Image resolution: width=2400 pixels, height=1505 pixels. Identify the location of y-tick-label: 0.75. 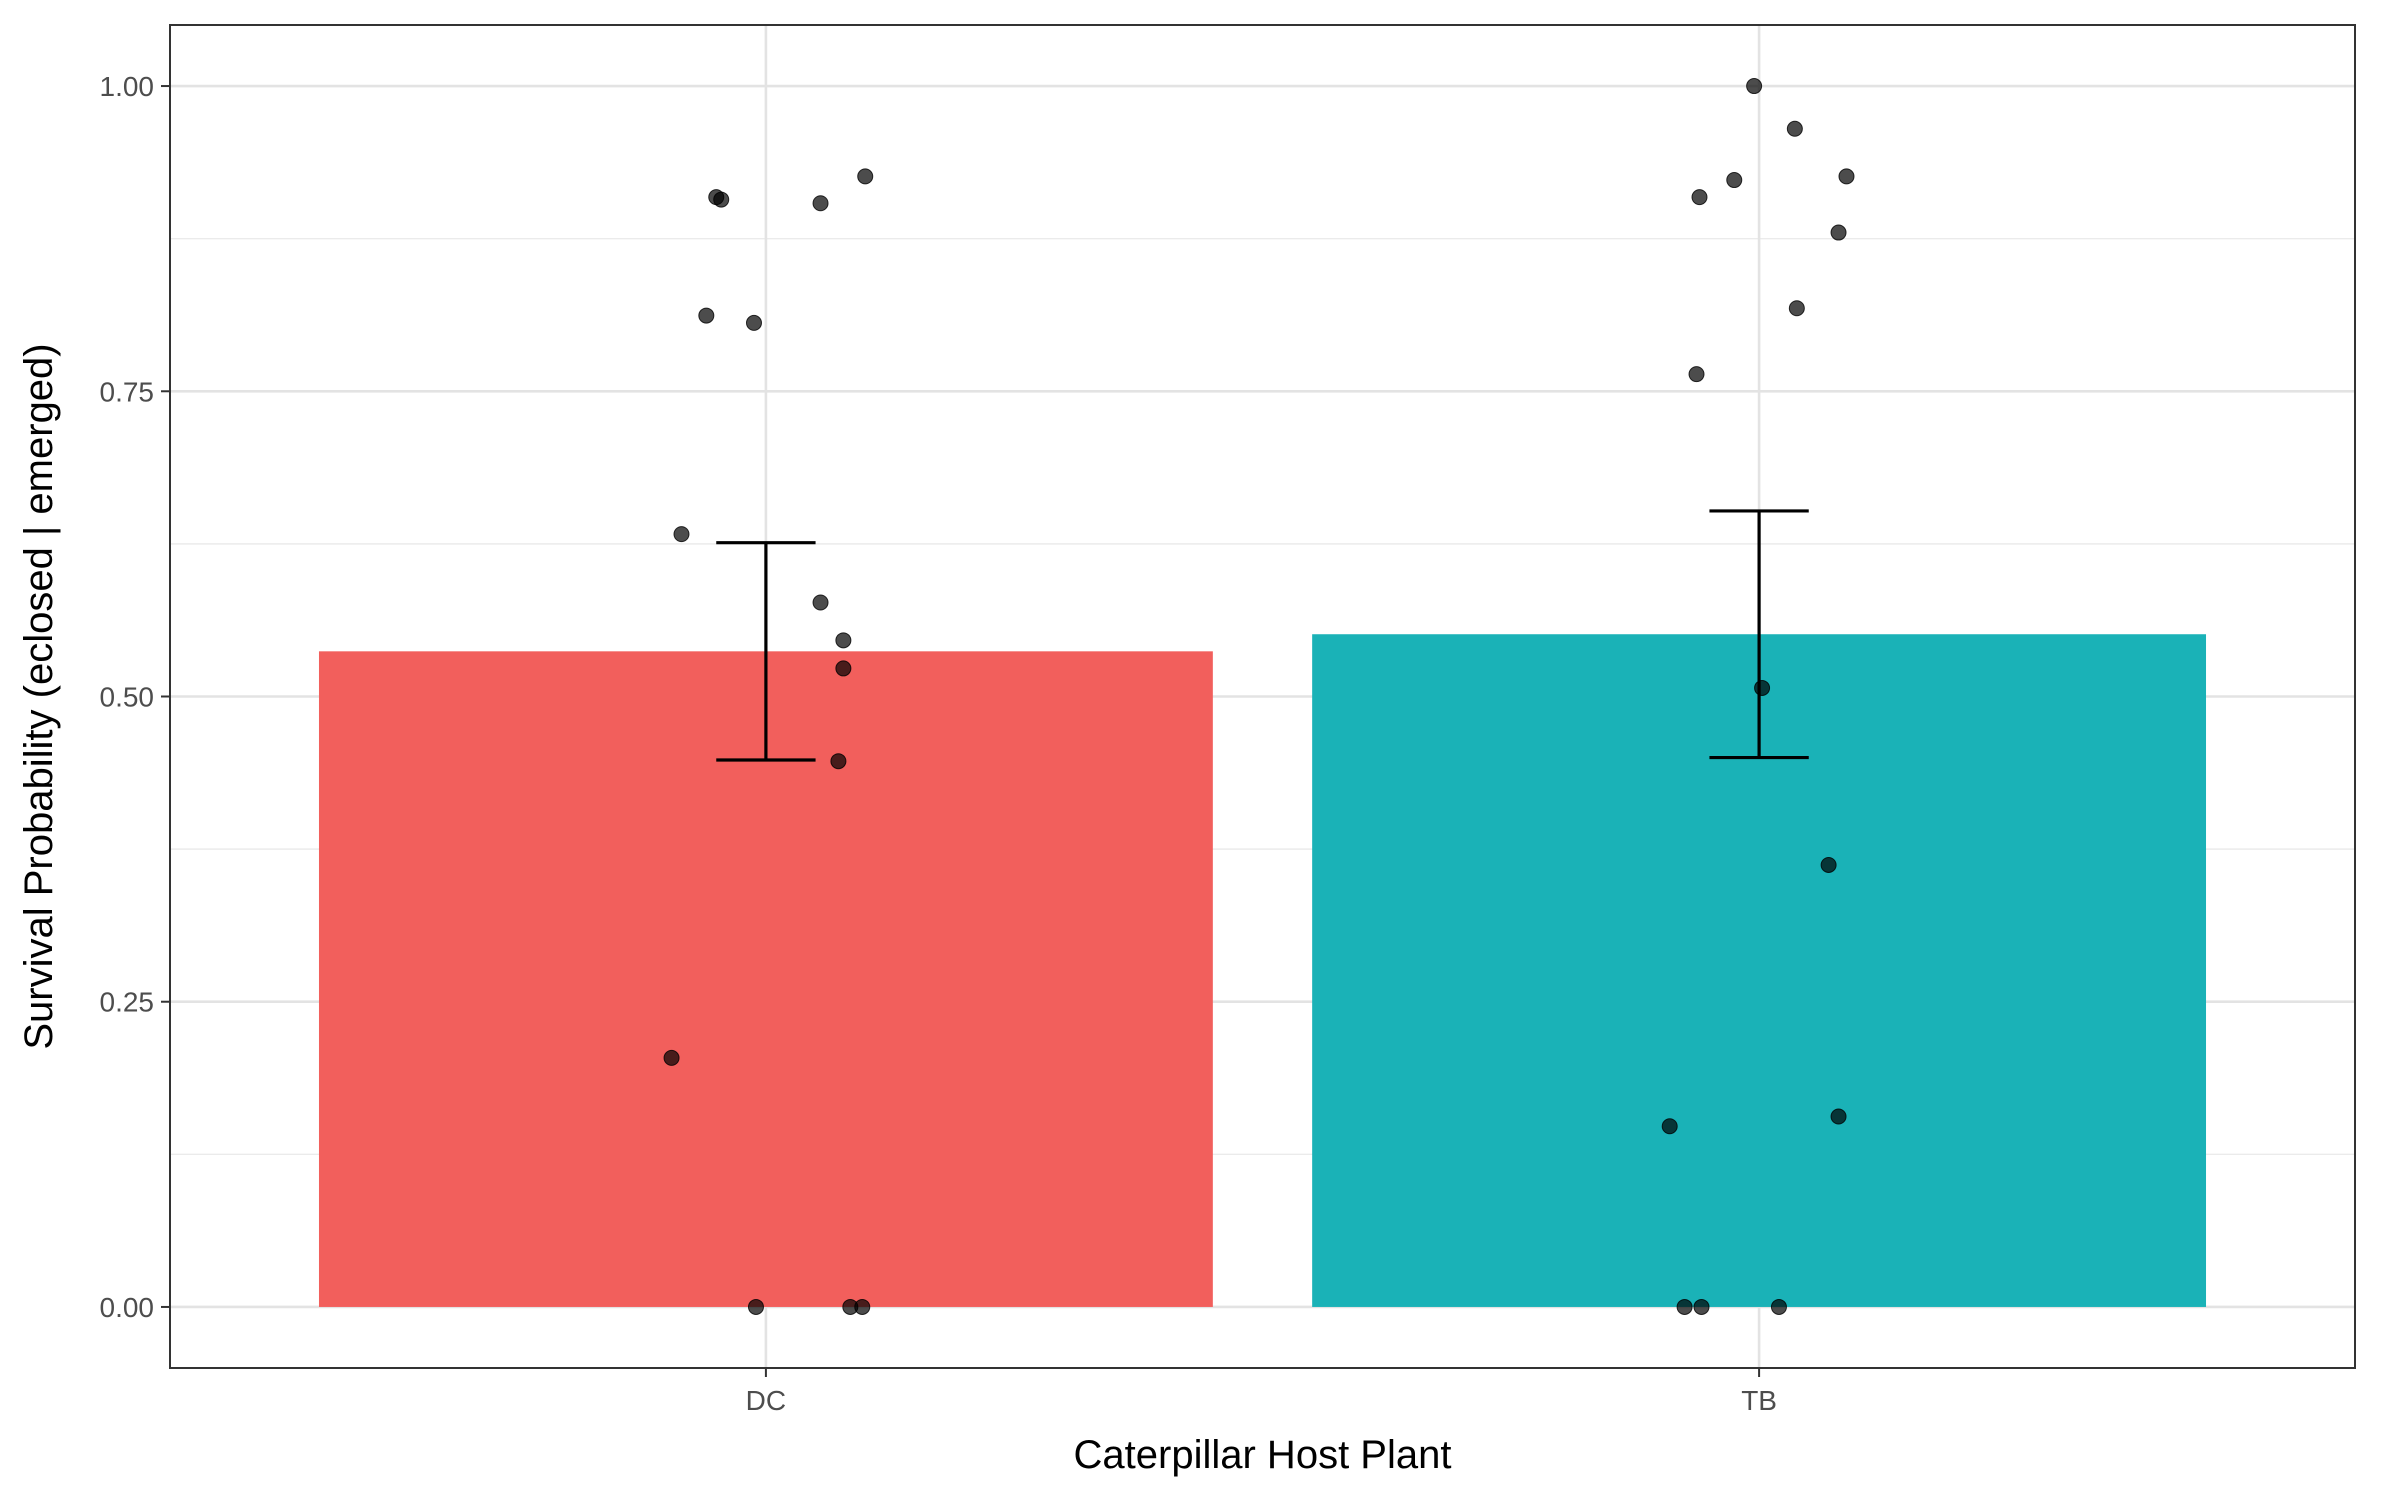
(127, 391).